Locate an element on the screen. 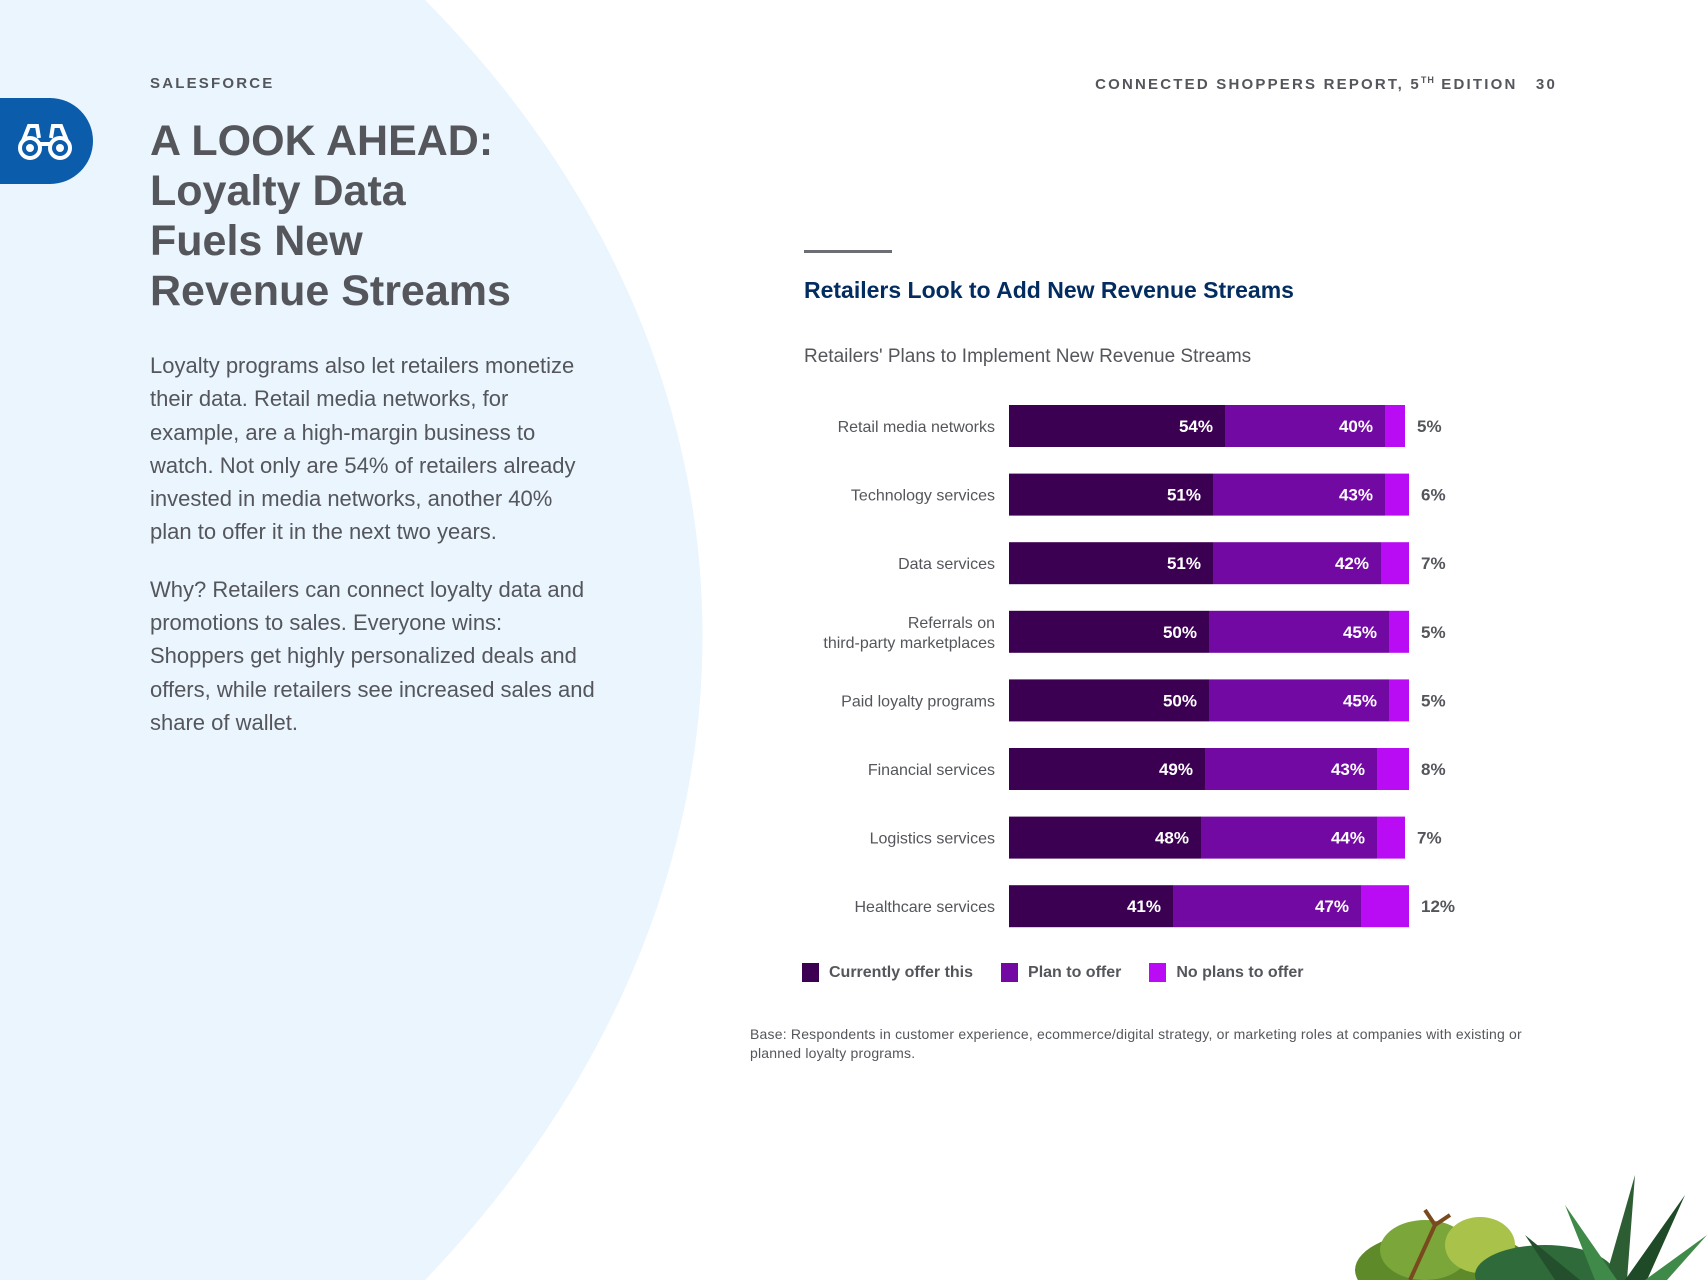  brand-label: SALESFORCE is located at coordinates (212, 83).